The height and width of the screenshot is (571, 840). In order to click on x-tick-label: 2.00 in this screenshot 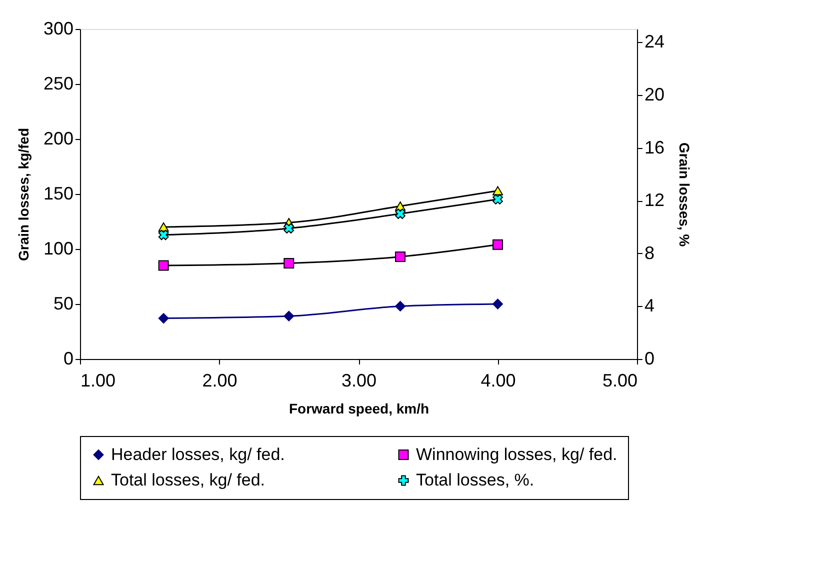, I will do `click(220, 380)`.